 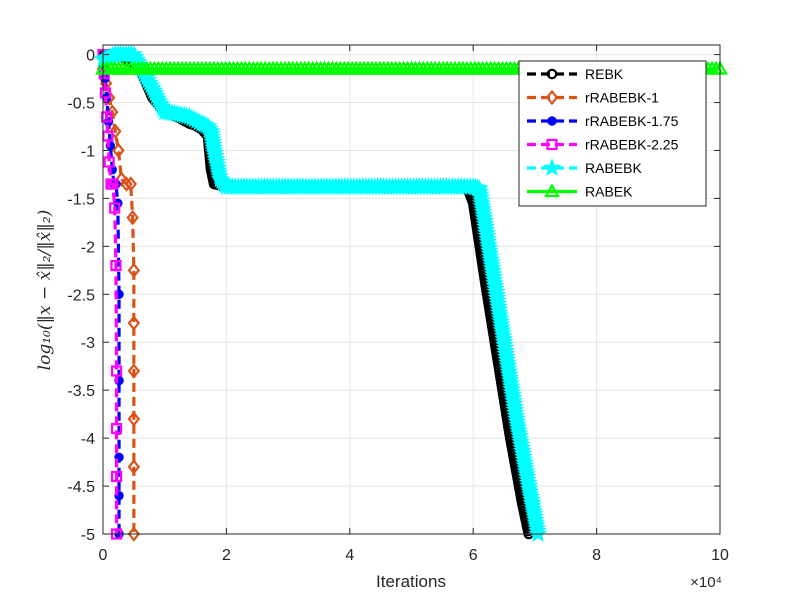 What do you see at coordinates (584, 167) in the screenshot?
I see `legend-item: RABEBK` at bounding box center [584, 167].